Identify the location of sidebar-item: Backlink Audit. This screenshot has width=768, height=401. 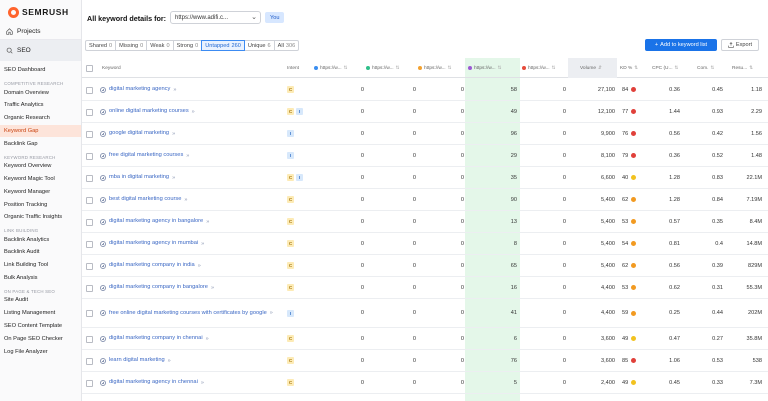
(22, 252).